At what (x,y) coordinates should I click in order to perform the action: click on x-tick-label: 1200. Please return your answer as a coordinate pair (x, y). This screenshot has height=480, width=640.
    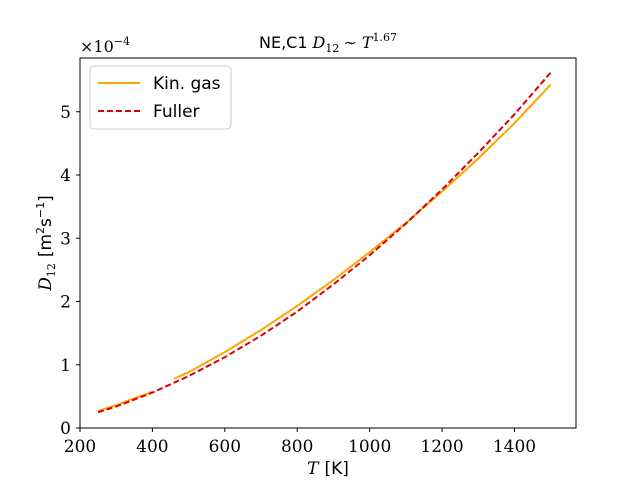
    Looking at the image, I should click on (441, 447).